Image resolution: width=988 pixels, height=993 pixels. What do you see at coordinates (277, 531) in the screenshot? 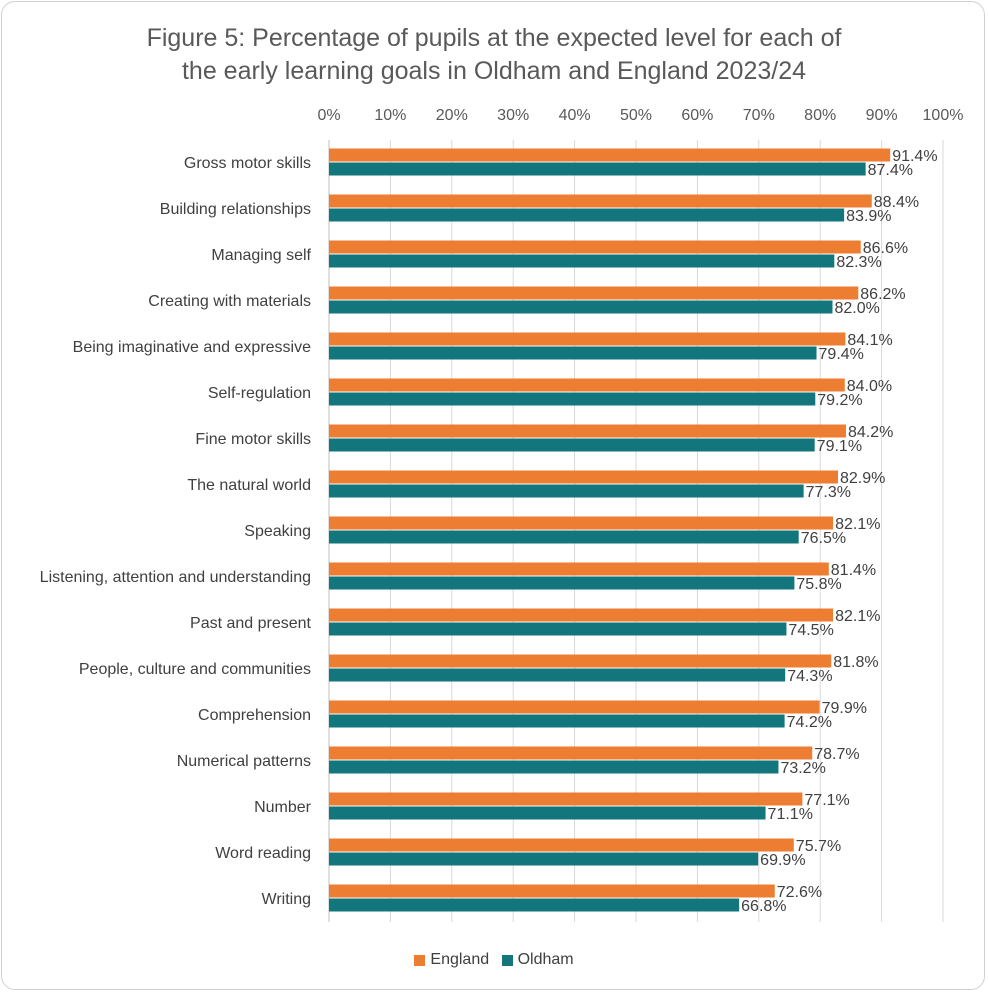
I see `category-label-speaking: Speaking` at bounding box center [277, 531].